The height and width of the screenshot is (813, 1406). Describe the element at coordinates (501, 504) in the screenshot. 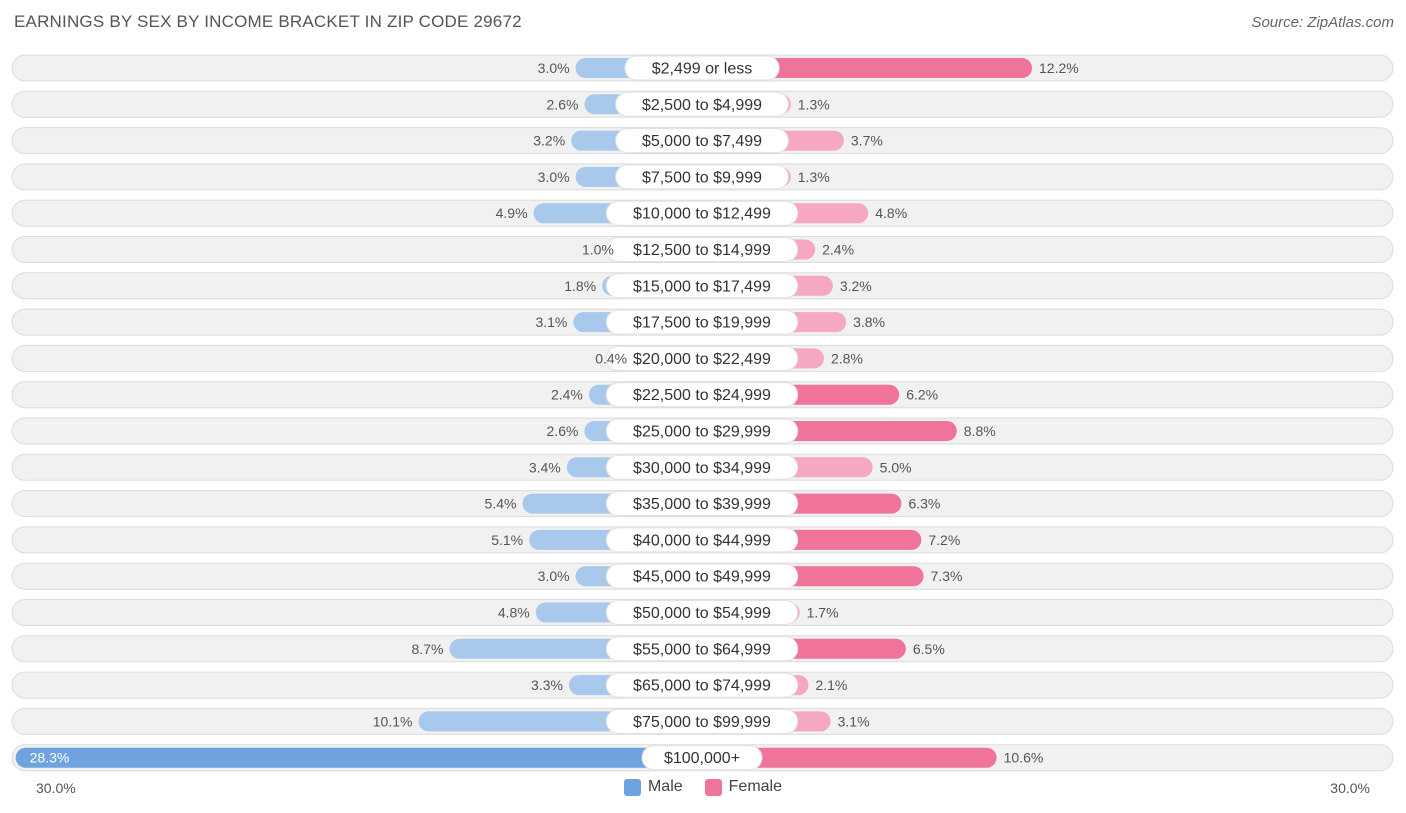

I see `value-label-male: 5.4%` at that location.